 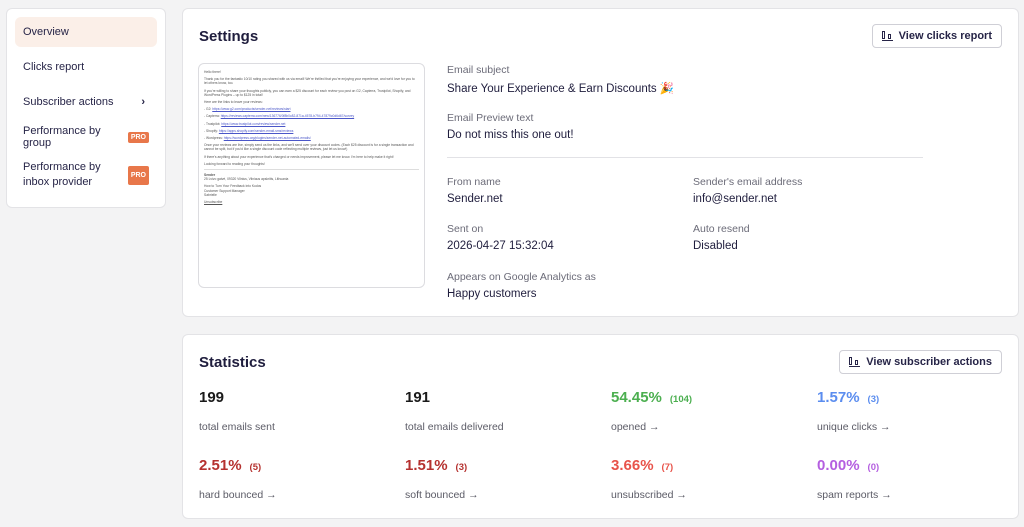 What do you see at coordinates (848, 495) in the screenshot?
I see `stat-label: spam reports` at bounding box center [848, 495].